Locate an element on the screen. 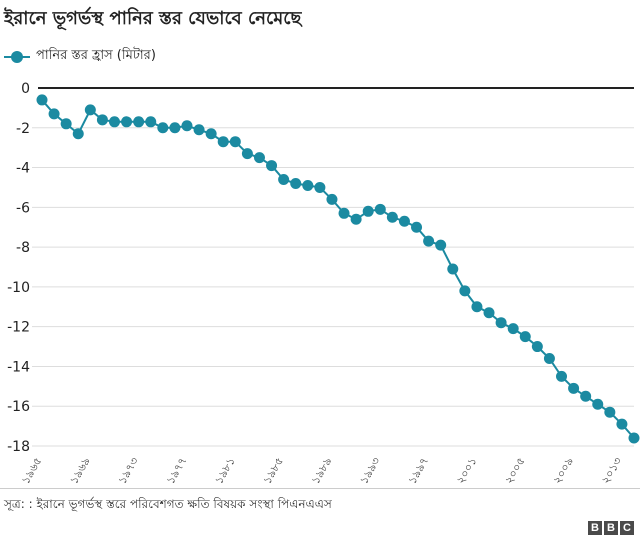 This screenshot has height=544, width=640. legend: পানির স্তর হ্রাস (মিটার) is located at coordinates (80, 56).